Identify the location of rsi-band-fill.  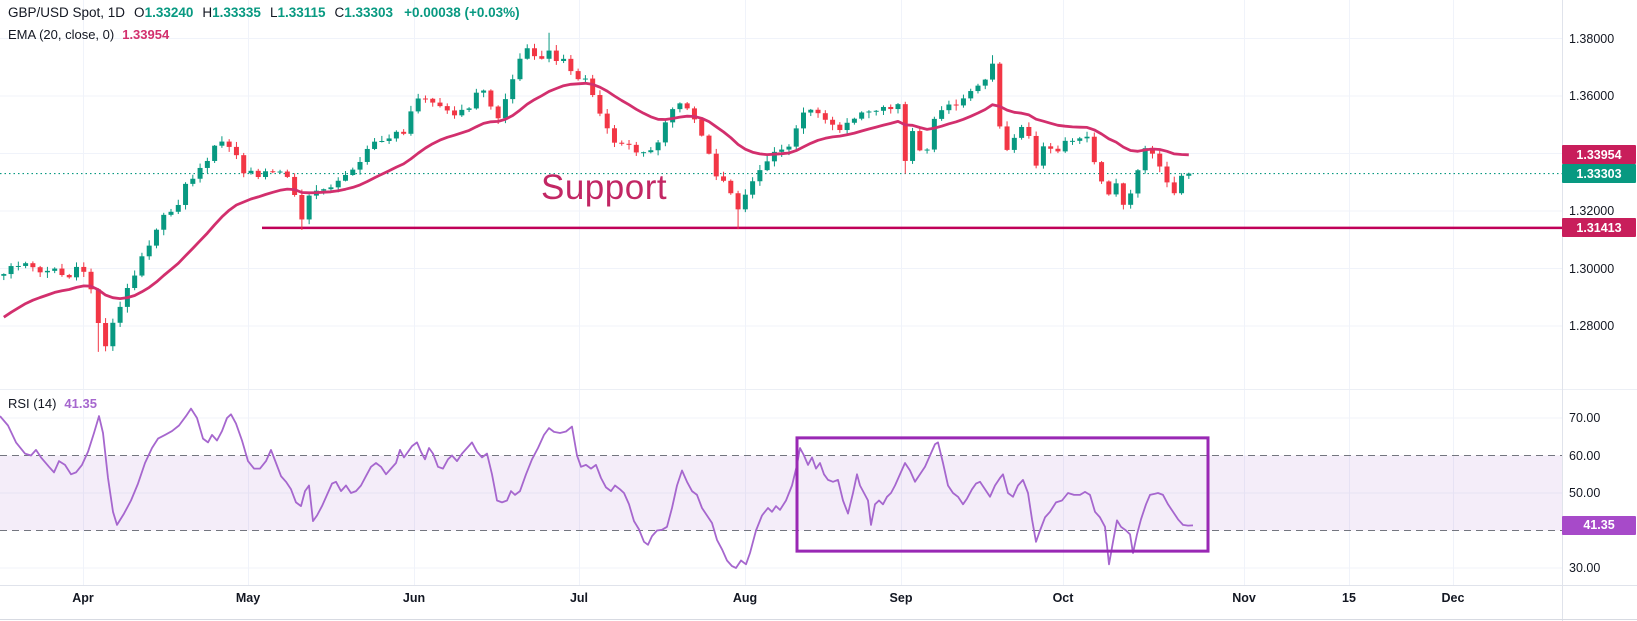
(781, 493).